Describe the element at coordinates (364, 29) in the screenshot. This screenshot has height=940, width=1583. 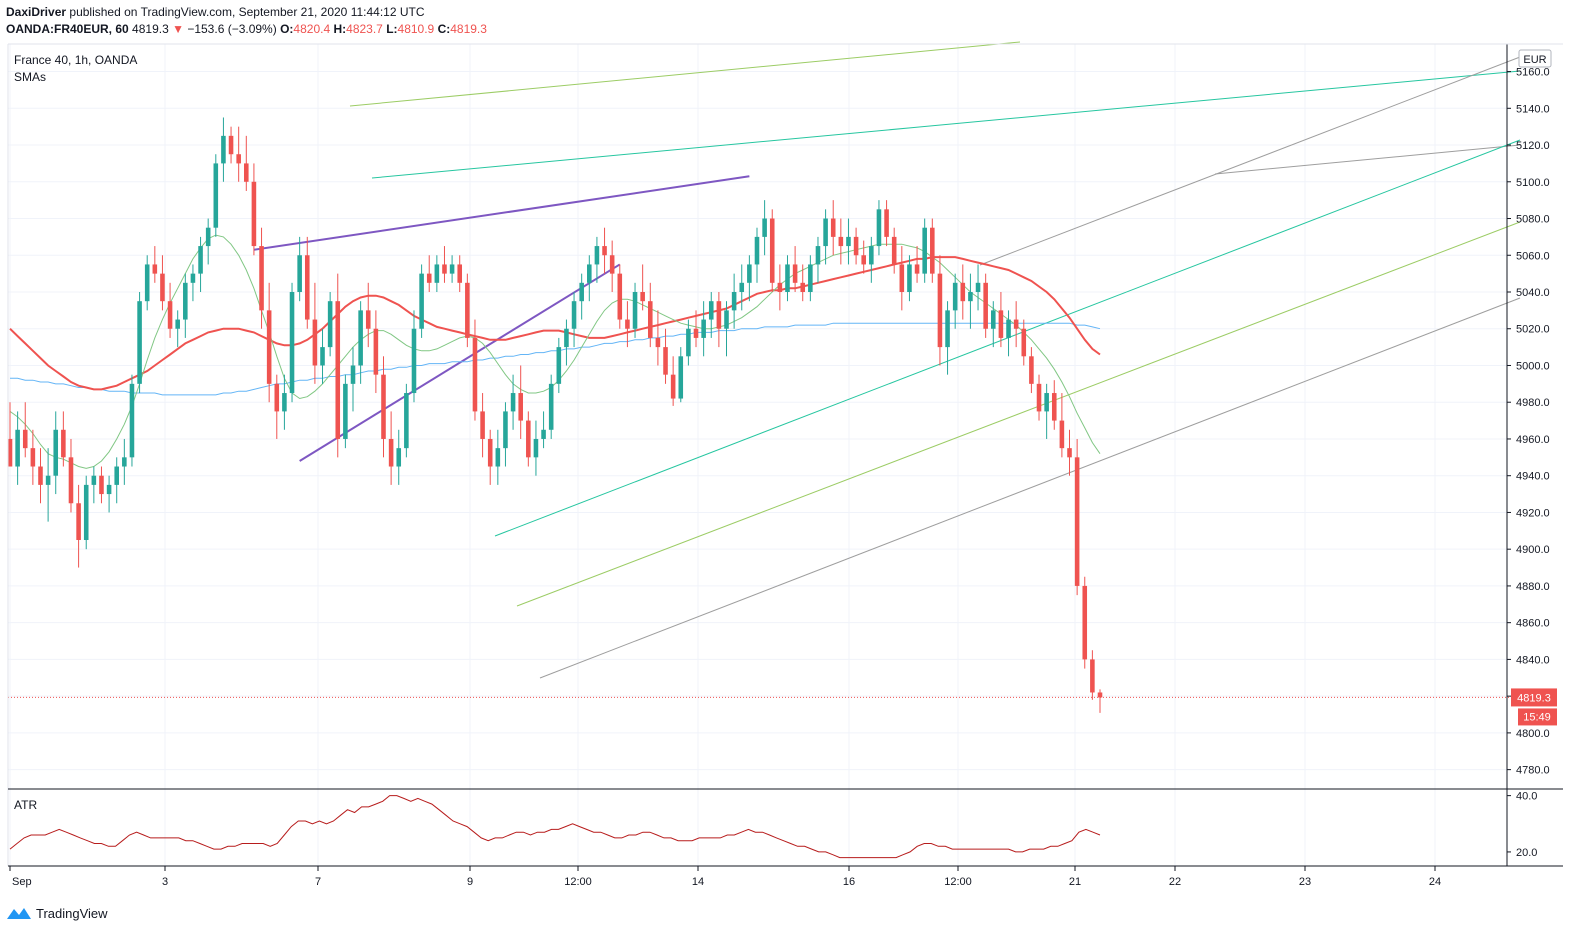
I see `high-value: 4823.7` at that location.